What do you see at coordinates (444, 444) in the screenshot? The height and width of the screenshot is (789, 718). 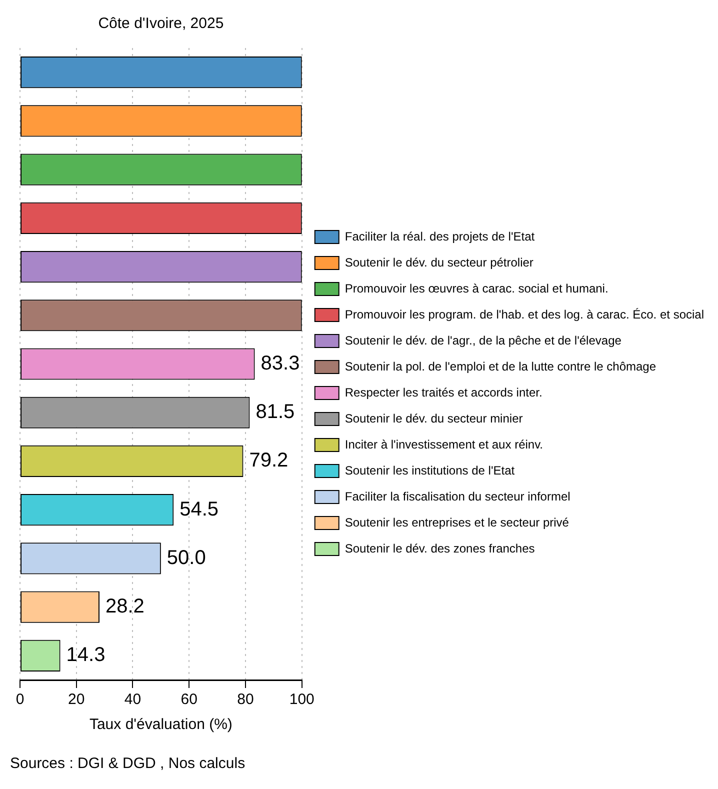 I see `legend-label: Inciter à l'investissement et aux réinv.` at bounding box center [444, 444].